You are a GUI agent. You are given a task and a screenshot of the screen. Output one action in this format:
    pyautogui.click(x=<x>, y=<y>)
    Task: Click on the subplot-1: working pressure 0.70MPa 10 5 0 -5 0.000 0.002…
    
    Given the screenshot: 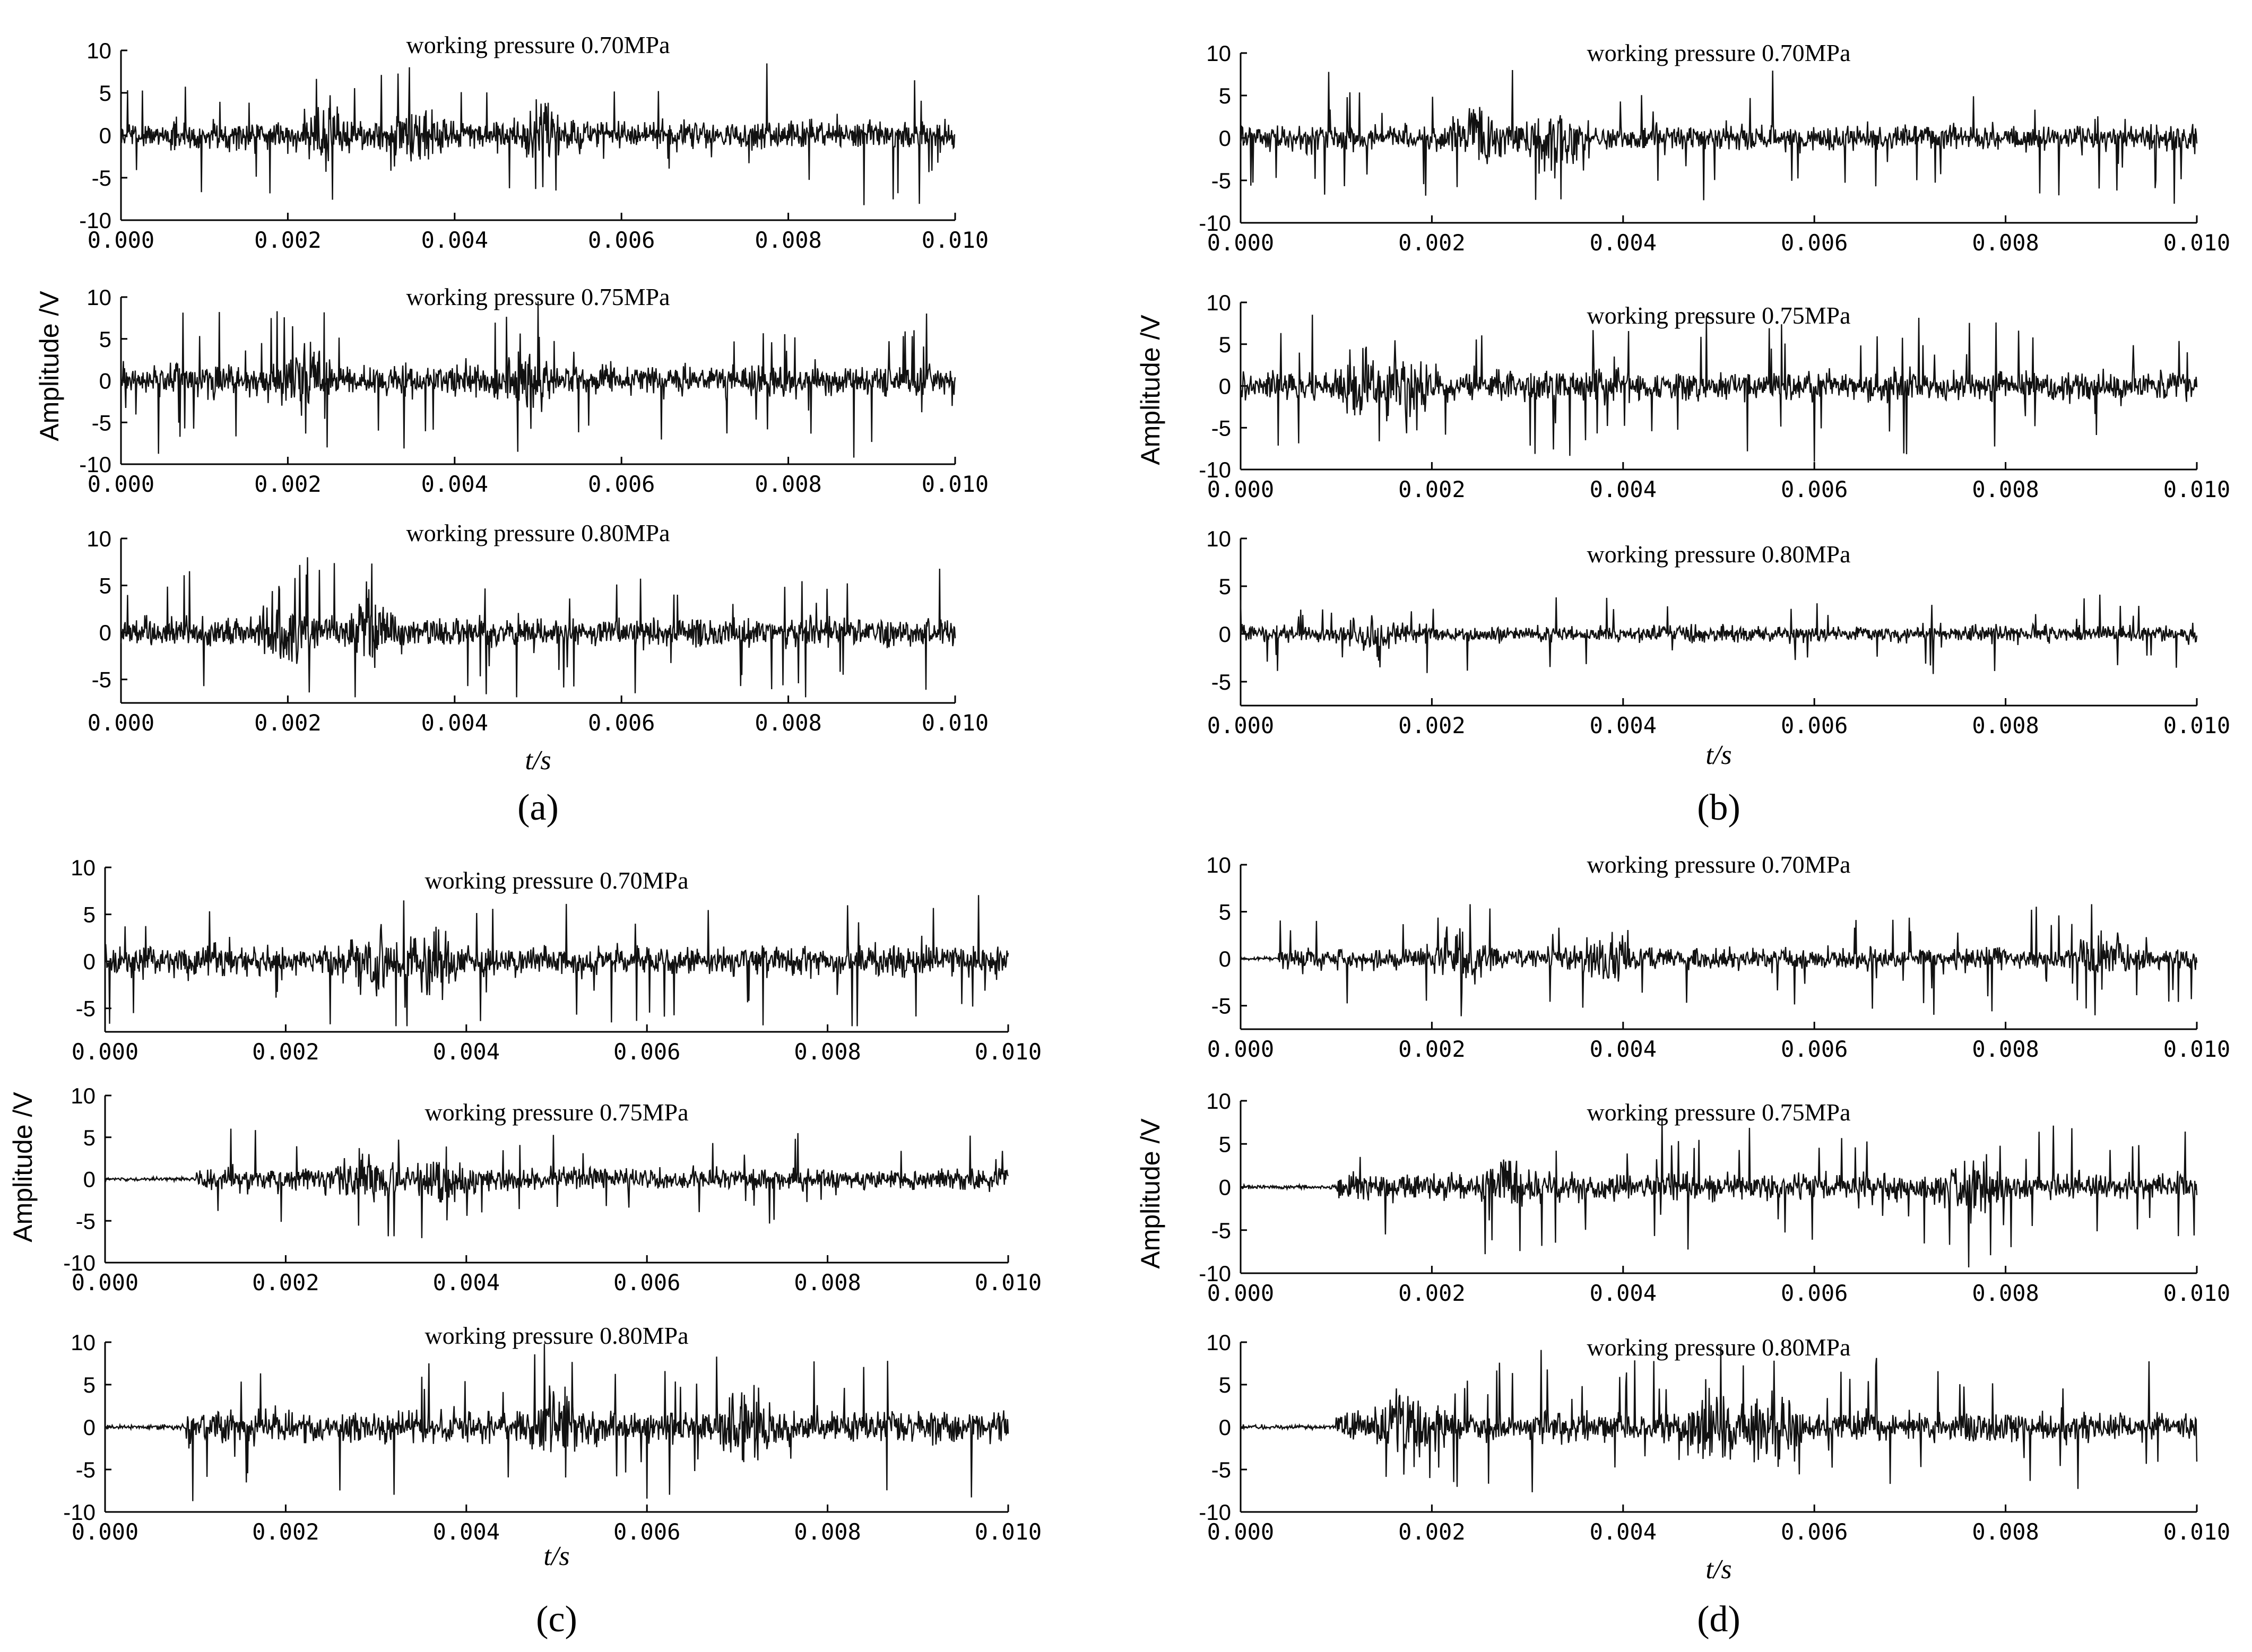 What is the action you would take?
    pyautogui.click(x=1718, y=956)
    